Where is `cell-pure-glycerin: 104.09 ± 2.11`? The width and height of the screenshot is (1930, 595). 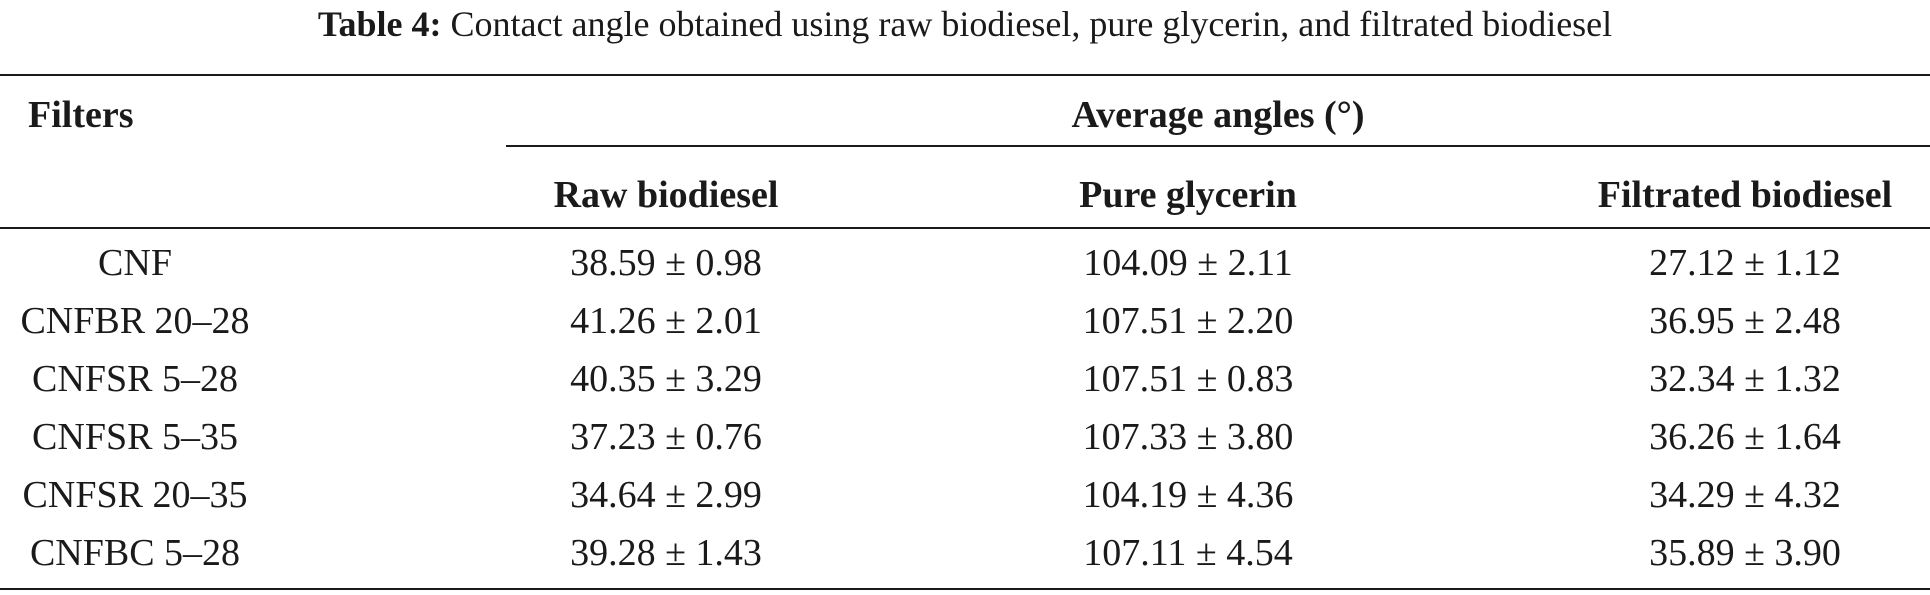 cell-pure-glycerin: 104.09 ± 2.11 is located at coordinates (1188, 263).